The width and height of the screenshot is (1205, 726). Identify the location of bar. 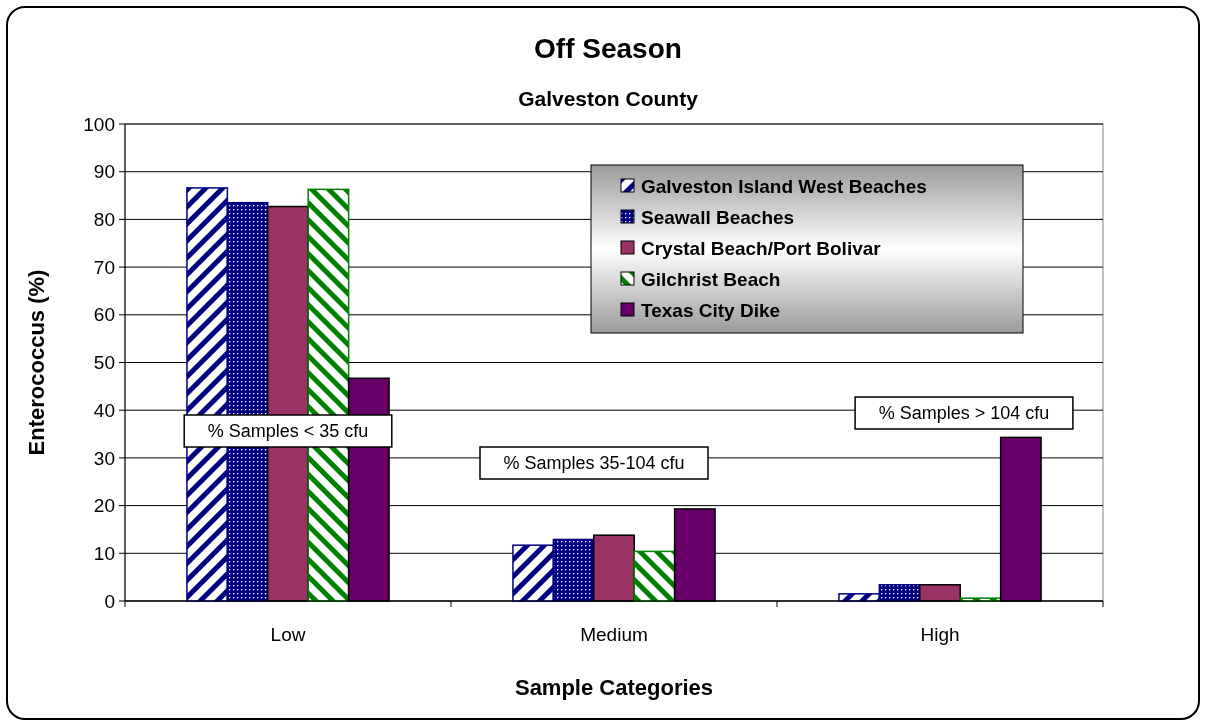
(654, 576).